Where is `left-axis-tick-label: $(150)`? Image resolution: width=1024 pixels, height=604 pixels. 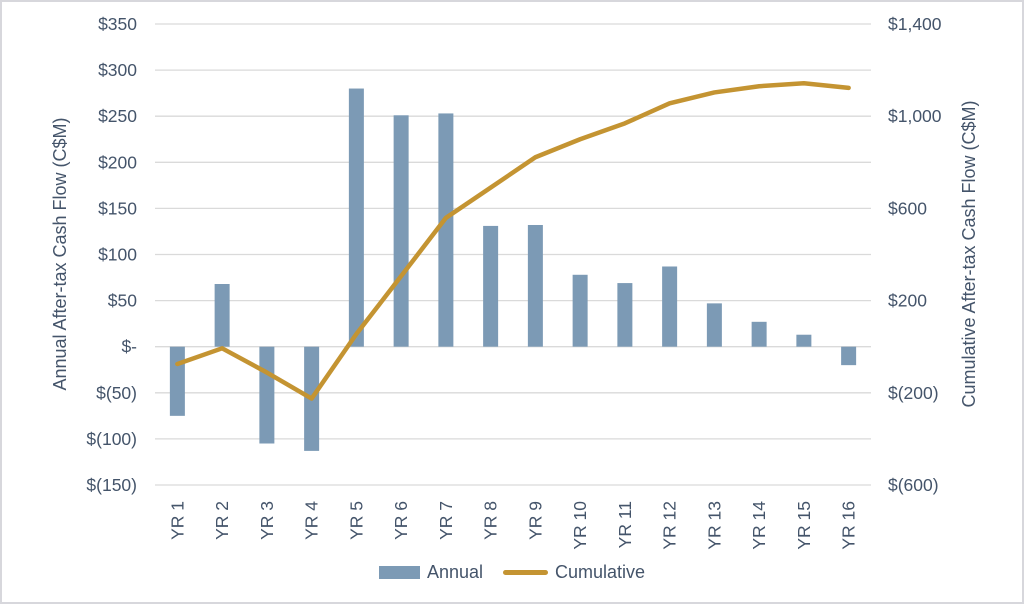 left-axis-tick-label: $(150) is located at coordinates (111, 485).